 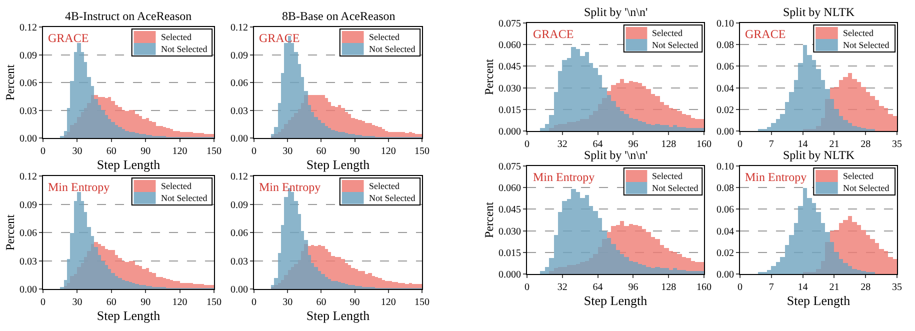 I want to click on y-tick-label: 0.000, so click(x=509, y=275).